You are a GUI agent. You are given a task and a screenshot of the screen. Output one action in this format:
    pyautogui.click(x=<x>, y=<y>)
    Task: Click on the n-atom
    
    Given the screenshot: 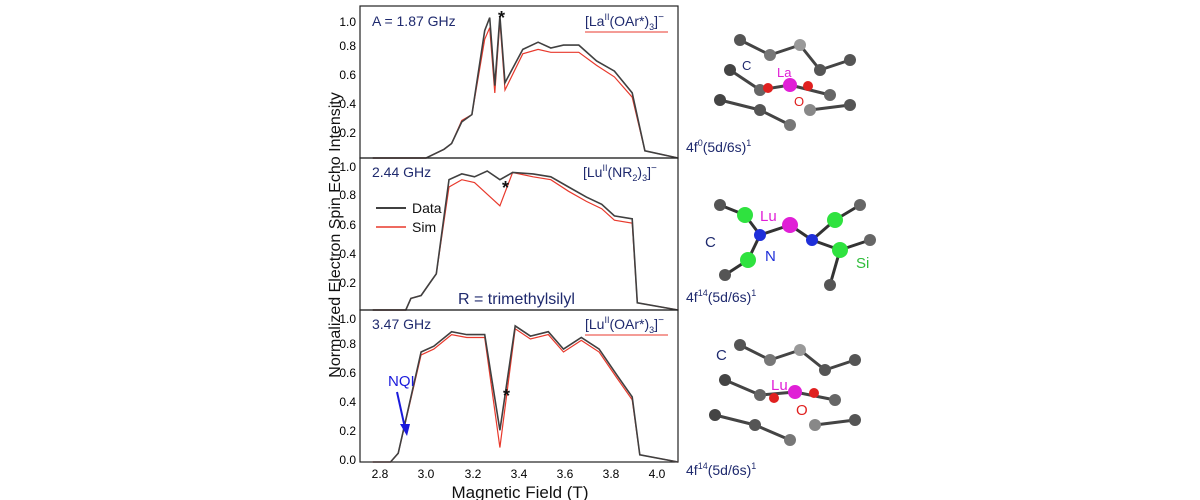 What is the action you would take?
    pyautogui.click(x=760, y=235)
    